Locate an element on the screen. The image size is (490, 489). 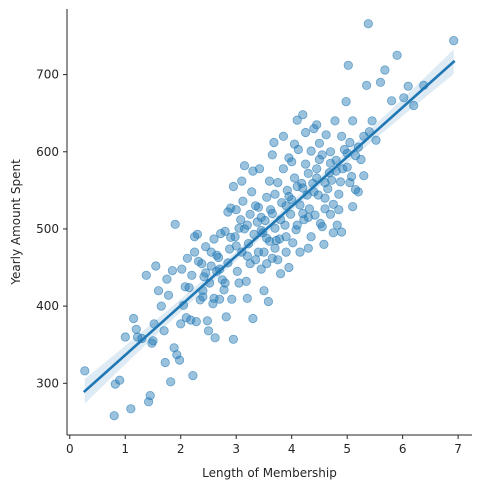
x-tick-label: 5 is located at coordinates (347, 449).